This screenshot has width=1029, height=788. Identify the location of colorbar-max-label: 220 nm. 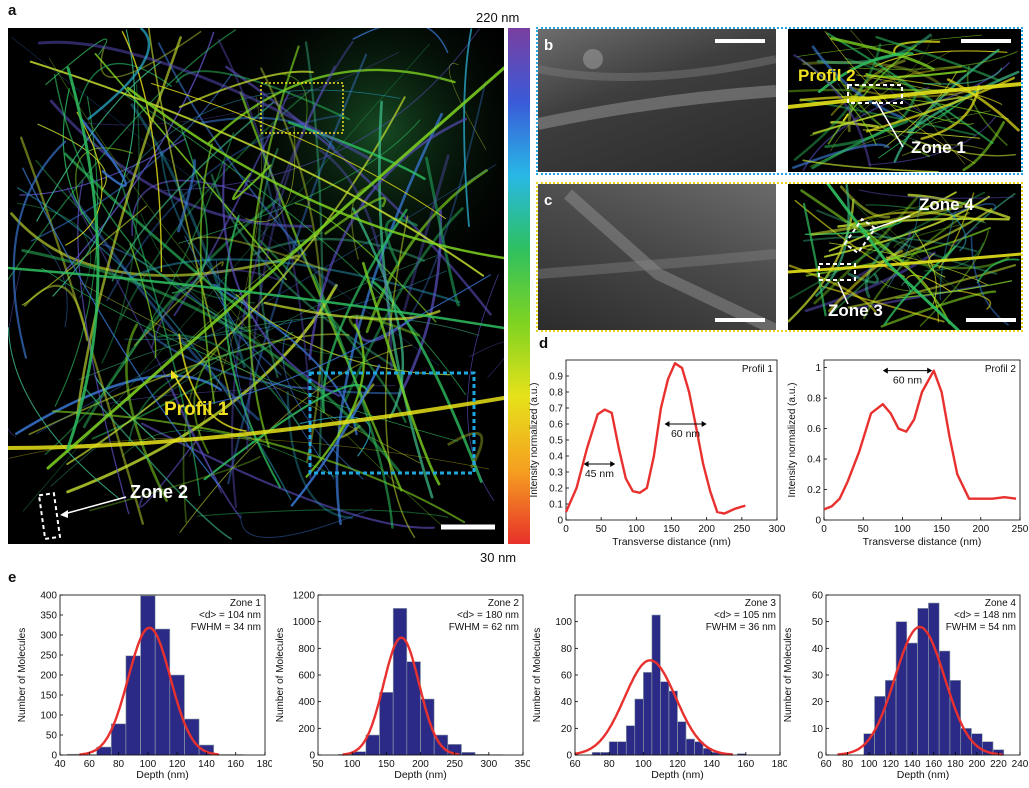
(498, 17).